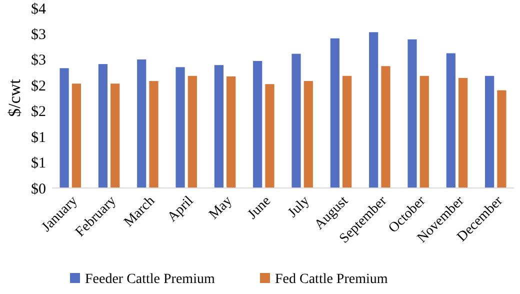 The width and height of the screenshot is (520, 294). What do you see at coordinates (150, 279) in the screenshot?
I see `legend-label: Feeder Cattle Premium` at bounding box center [150, 279].